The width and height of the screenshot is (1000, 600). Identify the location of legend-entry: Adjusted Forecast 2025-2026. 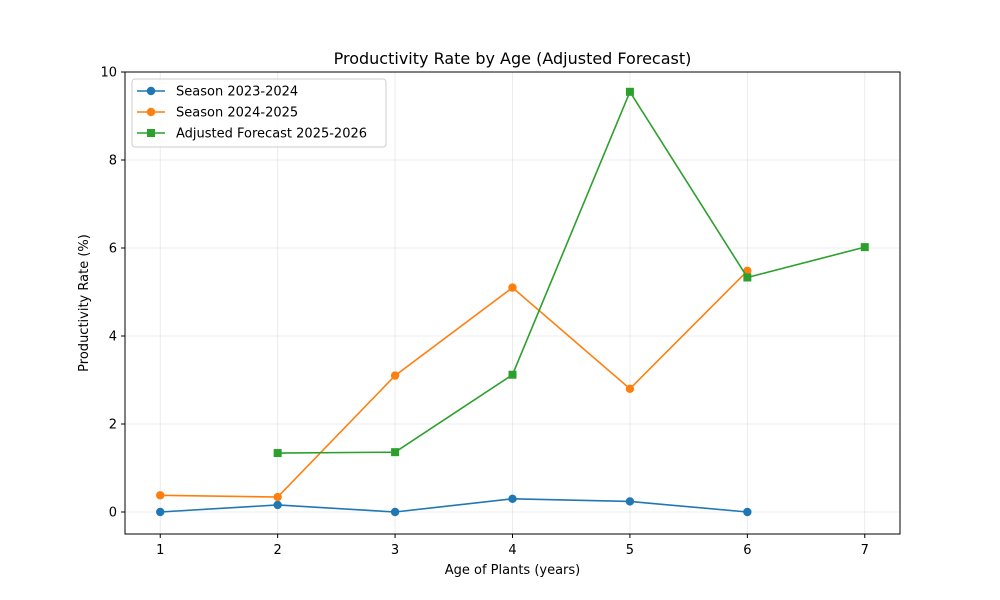
(252, 134).